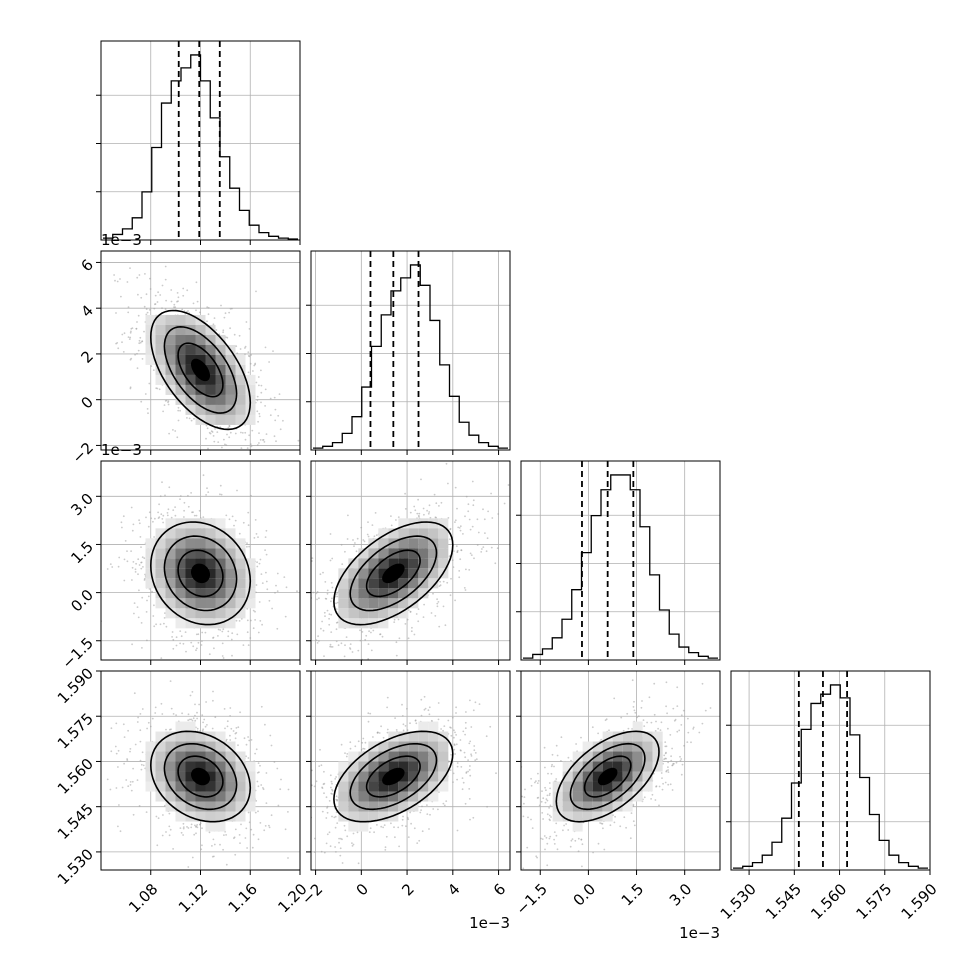  What do you see at coordinates (199, 770) in the screenshot?
I see `panel-content` at bounding box center [199, 770].